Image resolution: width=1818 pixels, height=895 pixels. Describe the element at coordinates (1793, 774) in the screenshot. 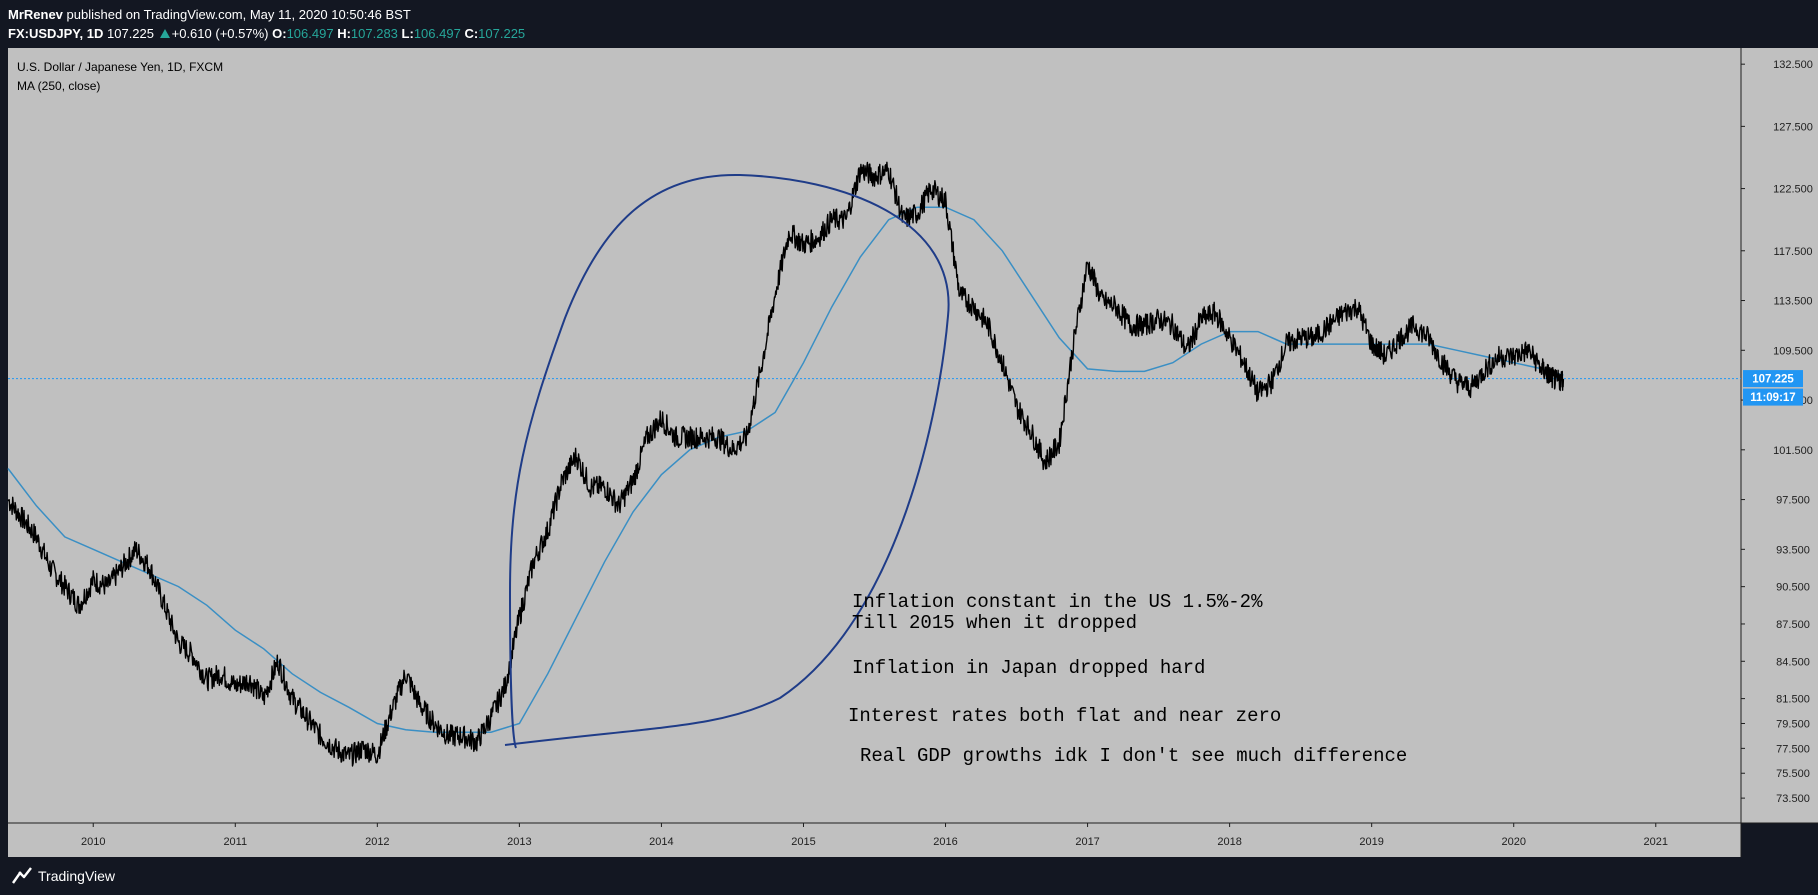

I see `y-tick-label: 75.500` at that location.